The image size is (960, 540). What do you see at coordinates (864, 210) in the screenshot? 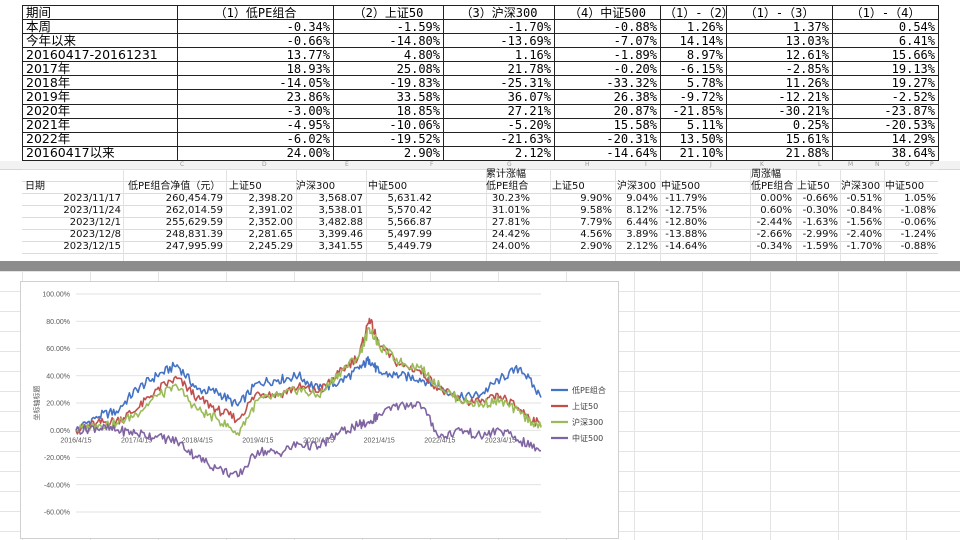
I see `sheet-cell: -0.84%` at bounding box center [864, 210].